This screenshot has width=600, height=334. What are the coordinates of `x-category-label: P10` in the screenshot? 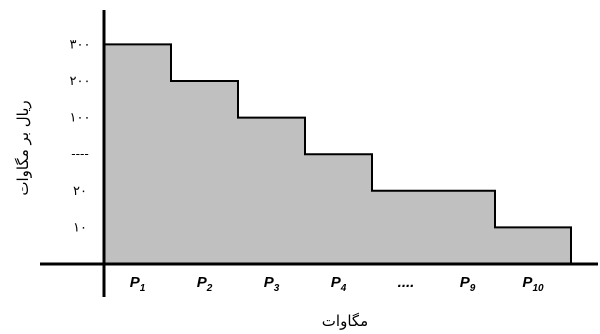 It's located at (533, 284).